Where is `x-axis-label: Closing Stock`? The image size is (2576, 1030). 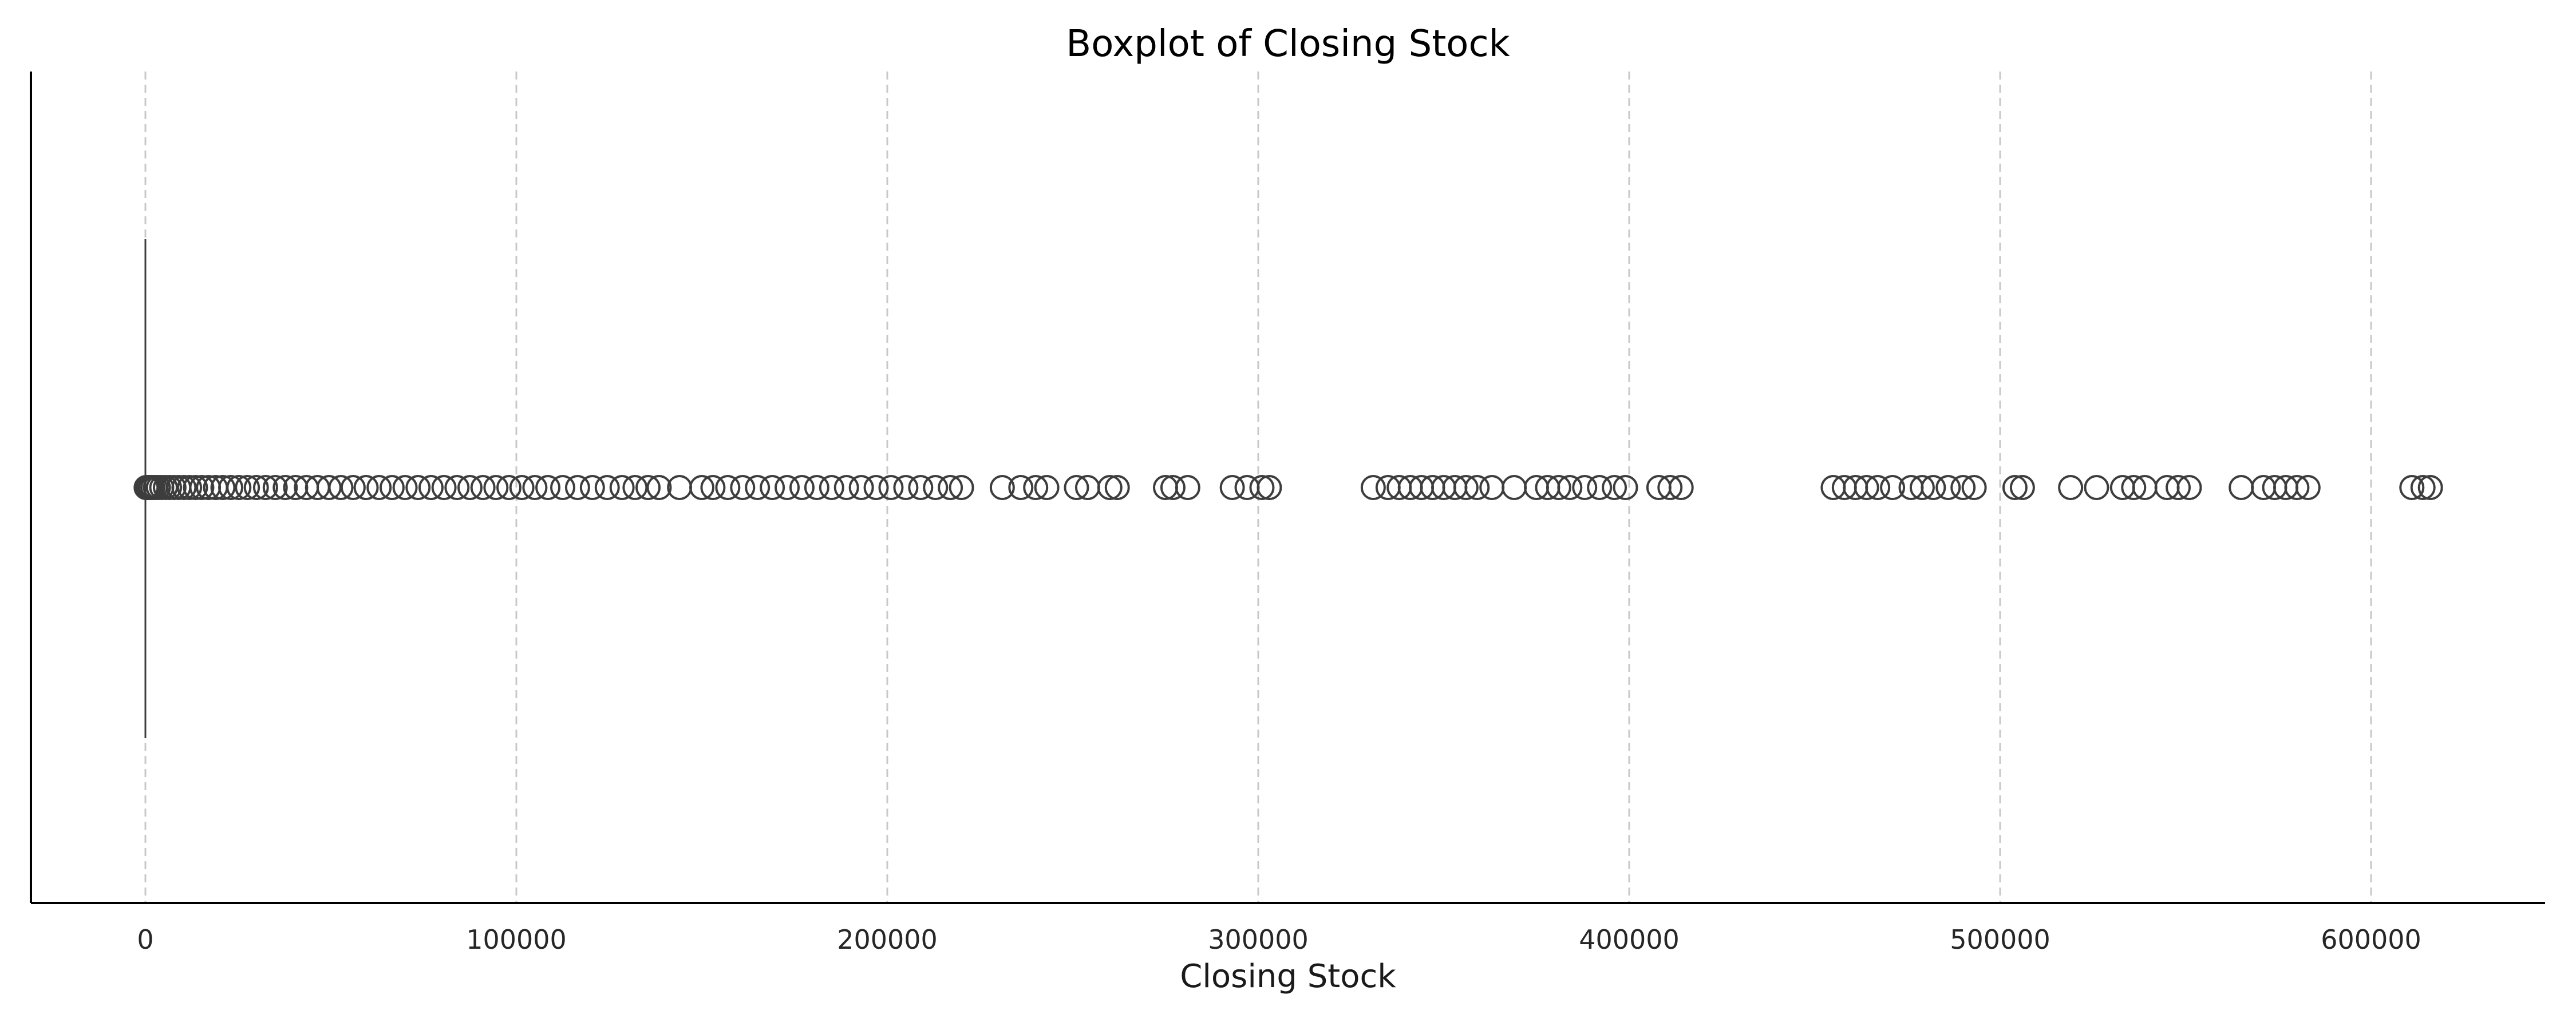
x-axis-label: Closing Stock is located at coordinates (1288, 976).